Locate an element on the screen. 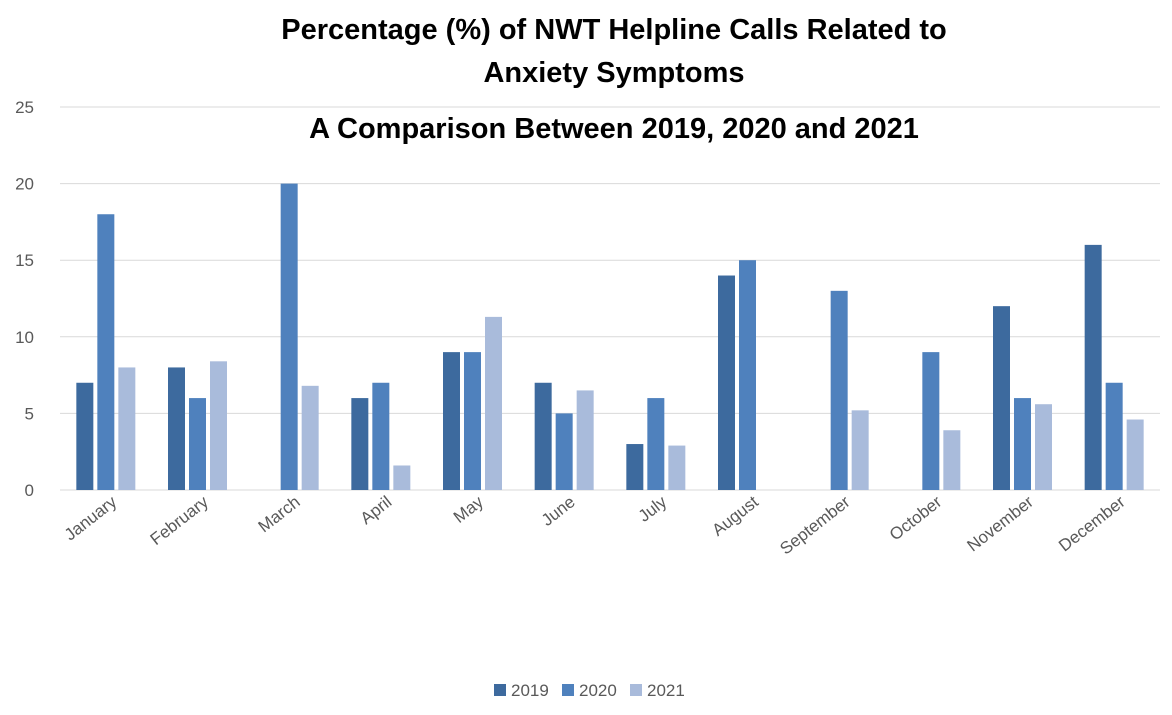 The height and width of the screenshot is (715, 1172). y-tick-label: 10 is located at coordinates (24, 337).